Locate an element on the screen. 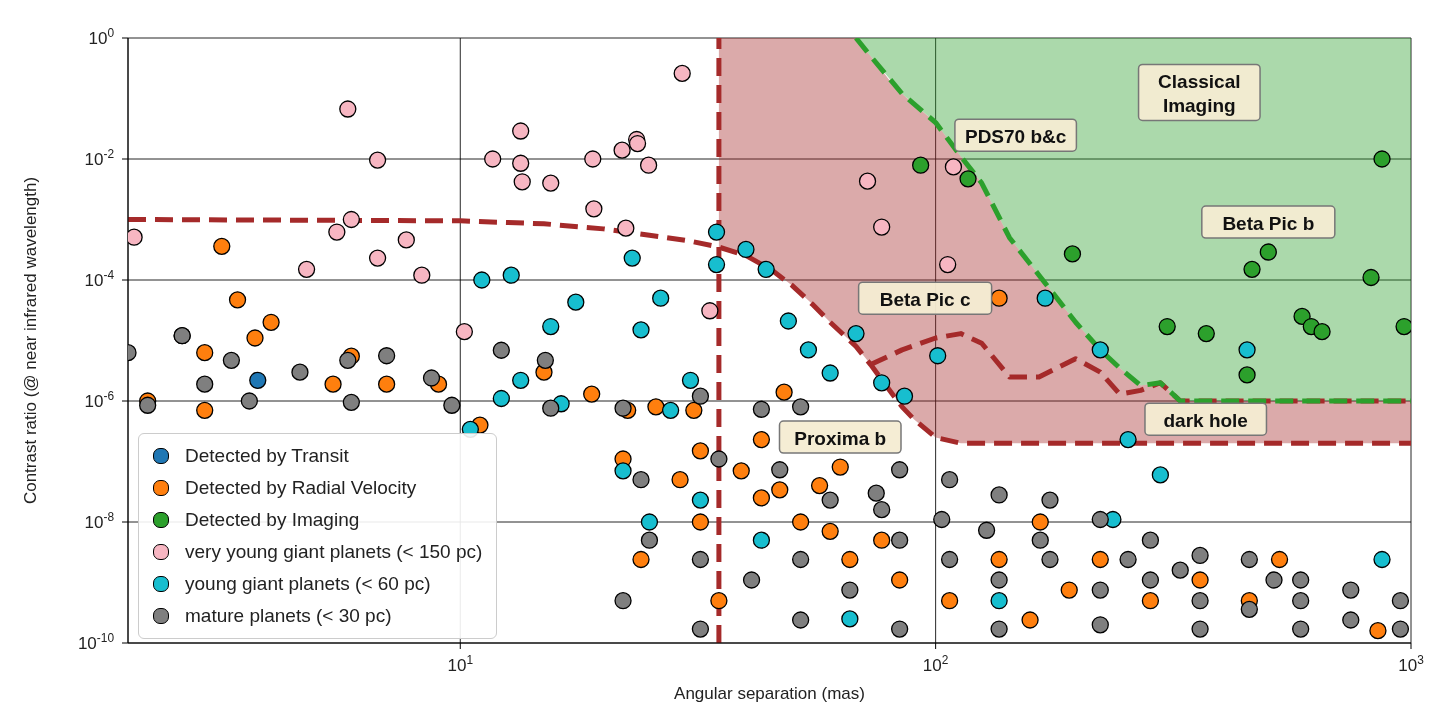 The width and height of the screenshot is (1435, 728). x-tick-label: 10$^{1}$ is located at coordinates (460, 664).